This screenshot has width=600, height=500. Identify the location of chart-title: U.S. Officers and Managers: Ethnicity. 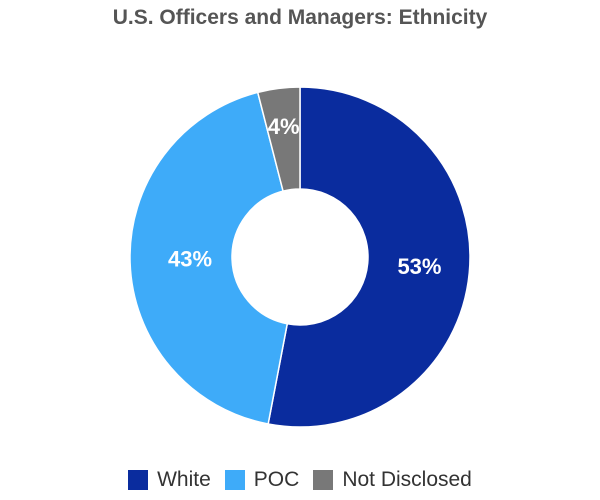
(300, 17).